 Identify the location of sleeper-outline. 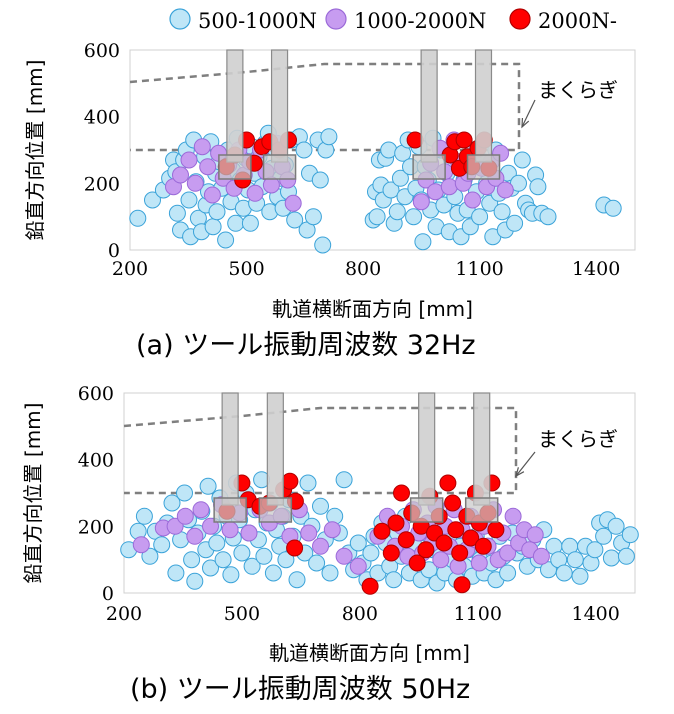
(320, 450).